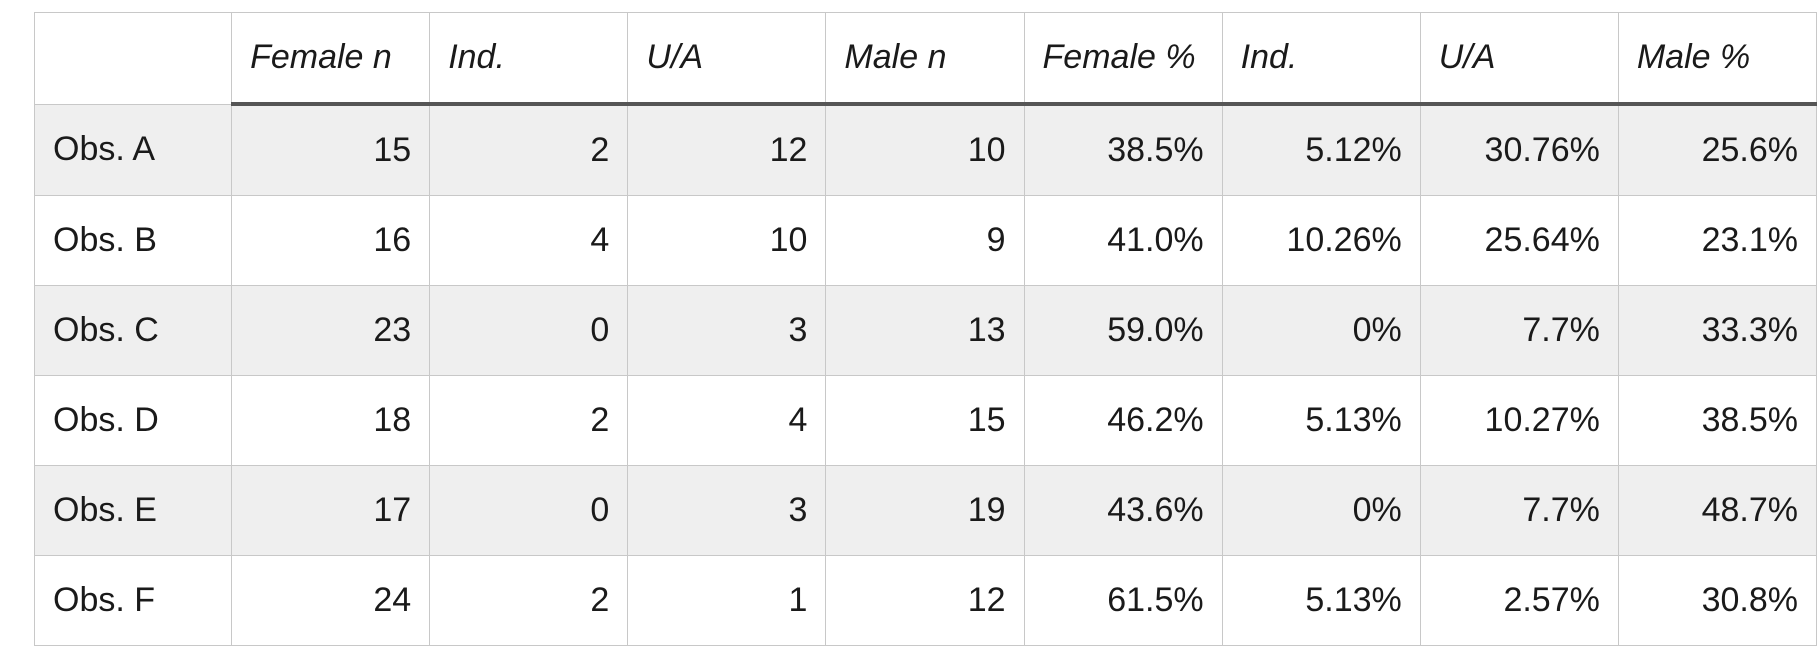 This screenshot has width=1817, height=659. I want to click on header-cell-ua-pct: U/A, so click(1519, 59).